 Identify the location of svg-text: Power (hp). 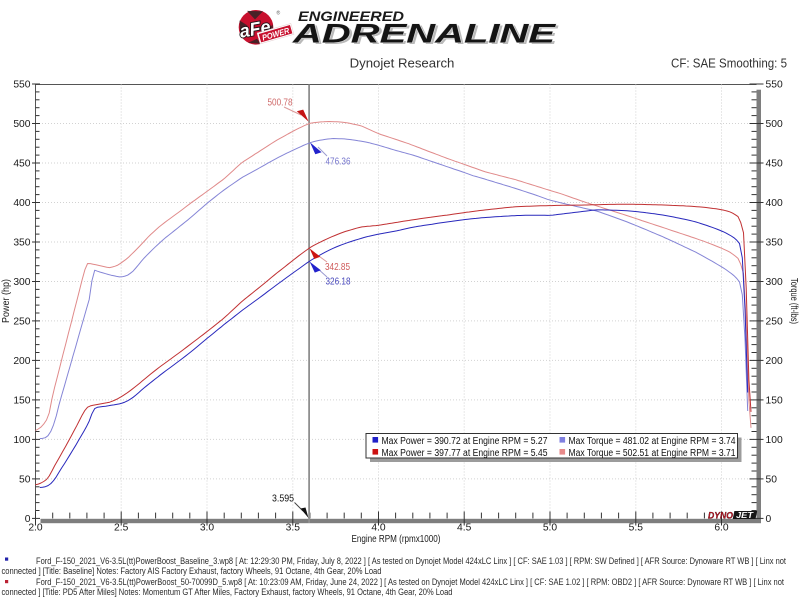
(6, 301).